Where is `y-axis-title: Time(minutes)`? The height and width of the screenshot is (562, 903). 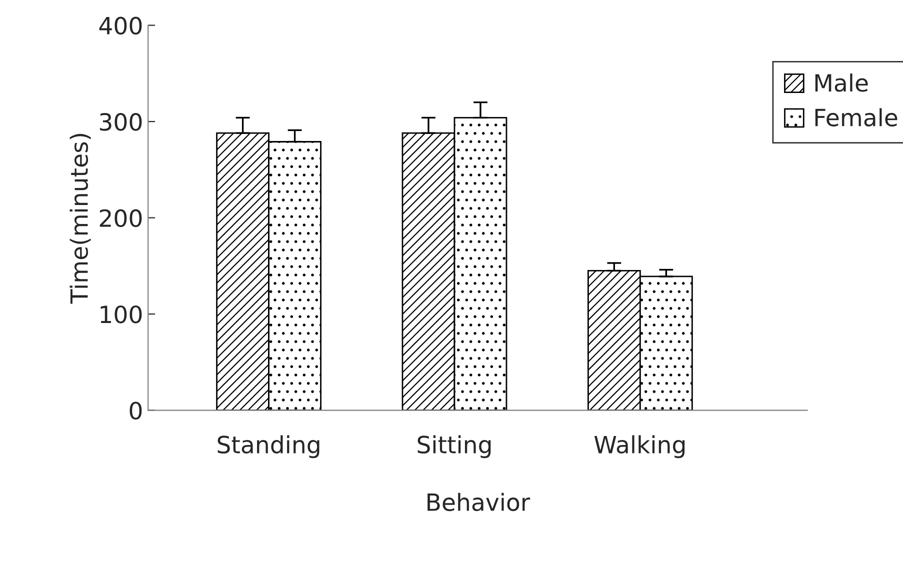 y-axis-title: Time(minutes) is located at coordinates (80, 219).